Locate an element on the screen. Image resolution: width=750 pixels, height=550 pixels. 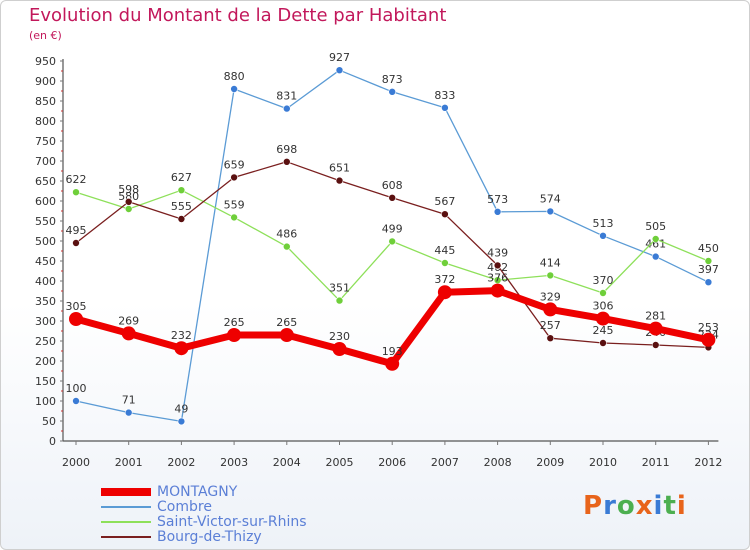
x-tick-label: 2000 is located at coordinates (76, 462).